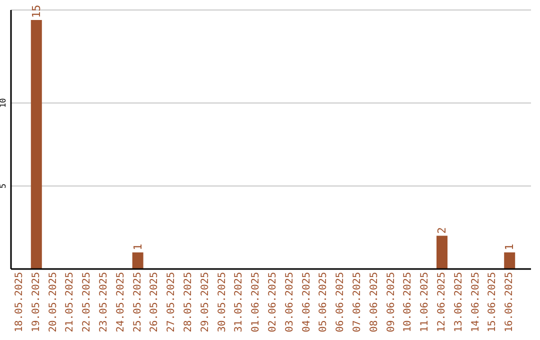 This screenshot has height=340, width=540. What do you see at coordinates (239, 302) in the screenshot?
I see `x-tick-label: 31.05.2025` at bounding box center [239, 302].